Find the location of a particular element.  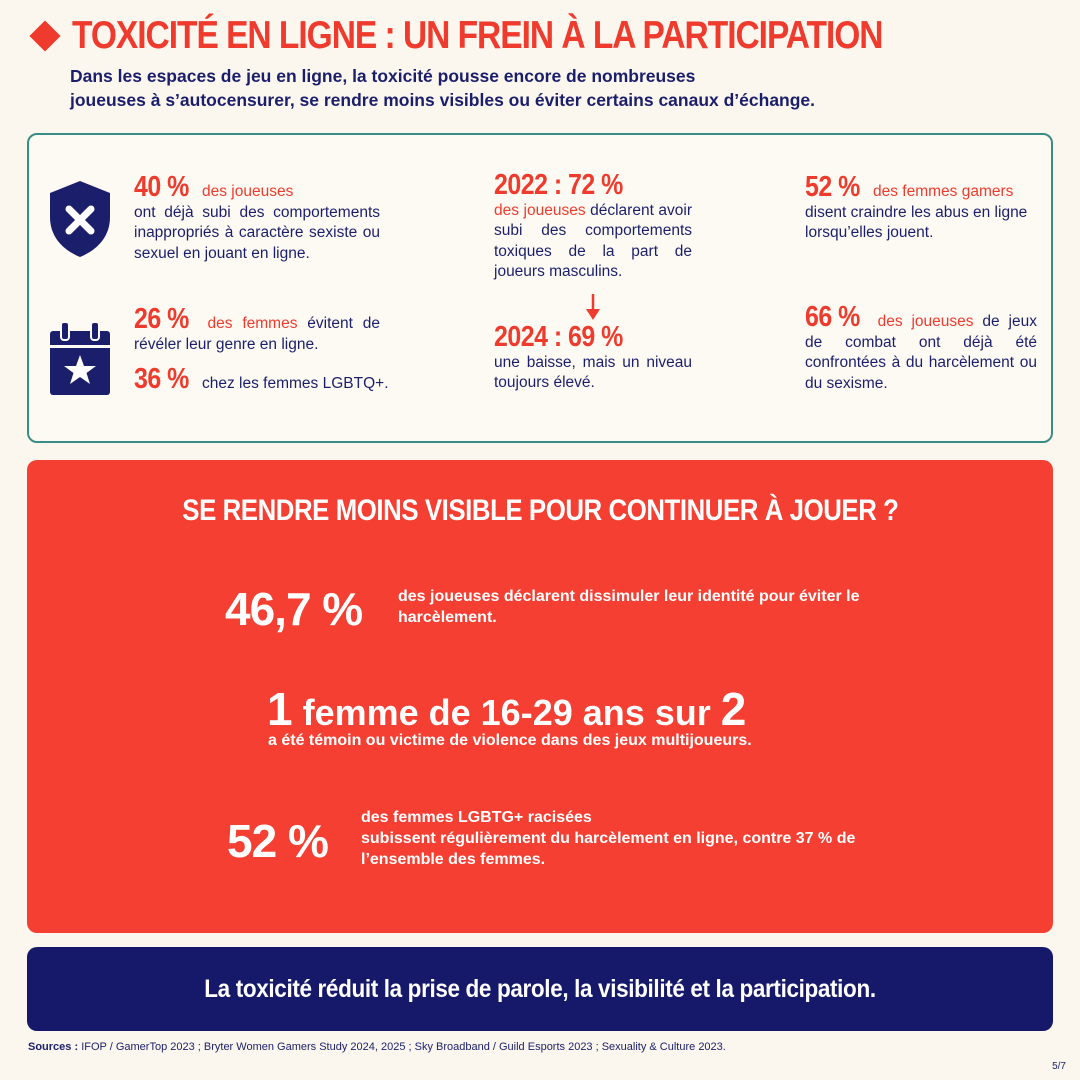

panel-stat-3-line-1: des femmes LGBTG+ racisées is located at coordinates (476, 817).